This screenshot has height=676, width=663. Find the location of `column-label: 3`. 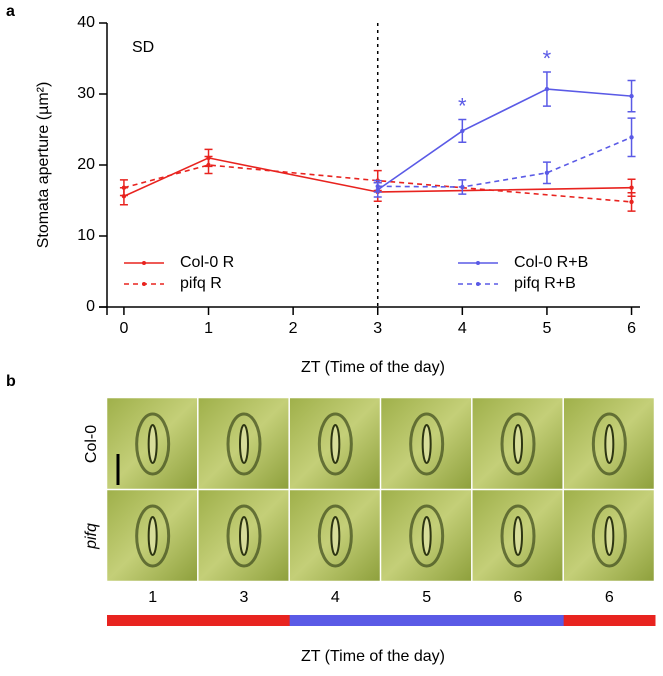

column-label: 3 is located at coordinates (244, 597).